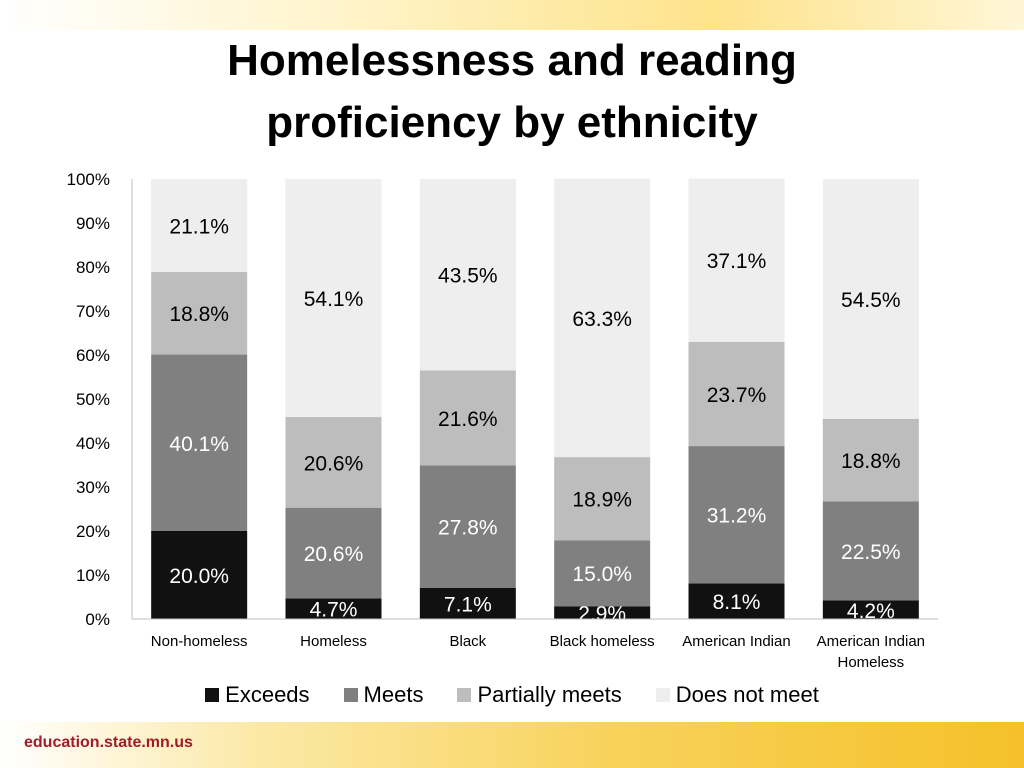  I want to click on data-label: 18.9%, so click(602, 500).